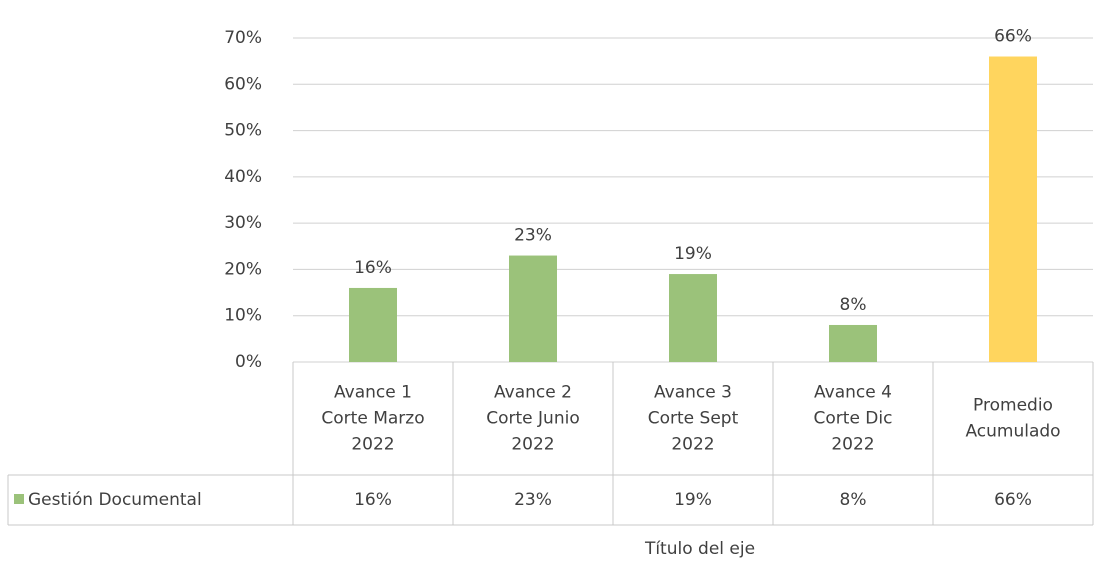 The height and width of the screenshot is (570, 1094). What do you see at coordinates (372, 419) in the screenshot?
I see `x-tick-label: Corte Marzo` at bounding box center [372, 419].